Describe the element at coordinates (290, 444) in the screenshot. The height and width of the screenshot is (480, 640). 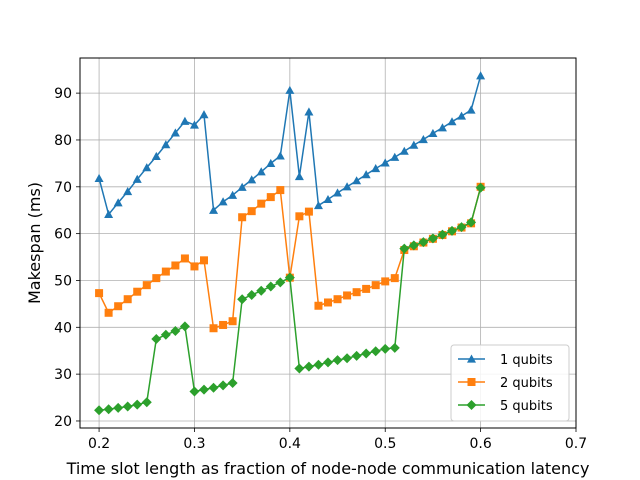
I see `x-tick-label: 0.4` at that location.